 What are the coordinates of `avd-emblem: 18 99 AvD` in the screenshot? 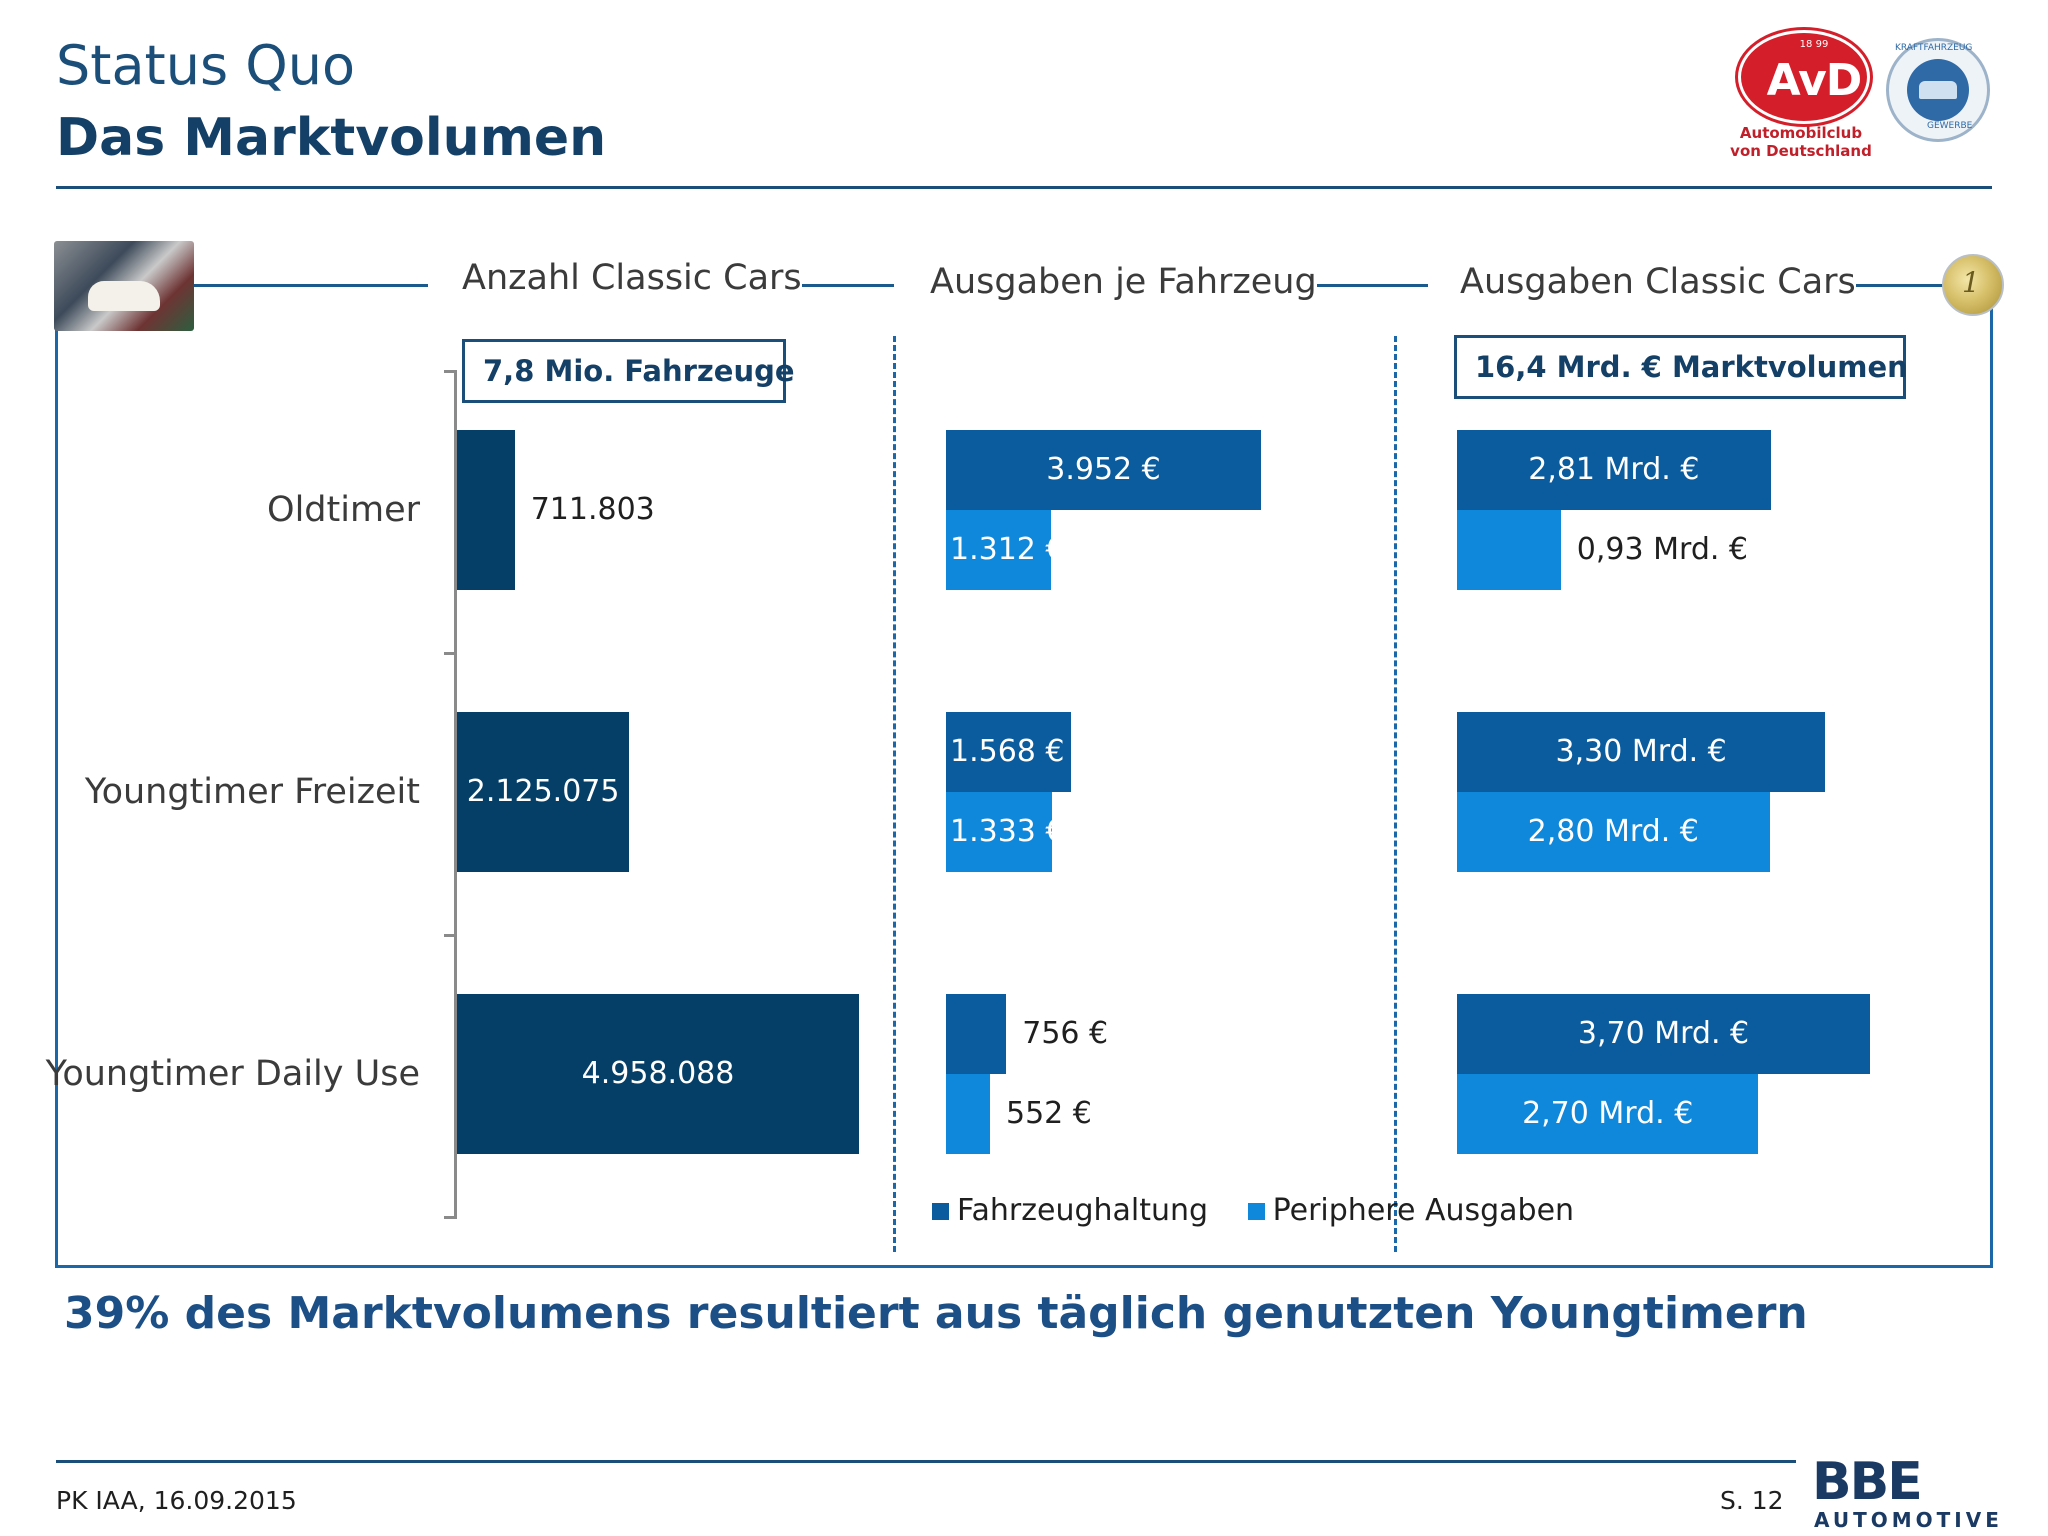 It's located at (1804, 77).